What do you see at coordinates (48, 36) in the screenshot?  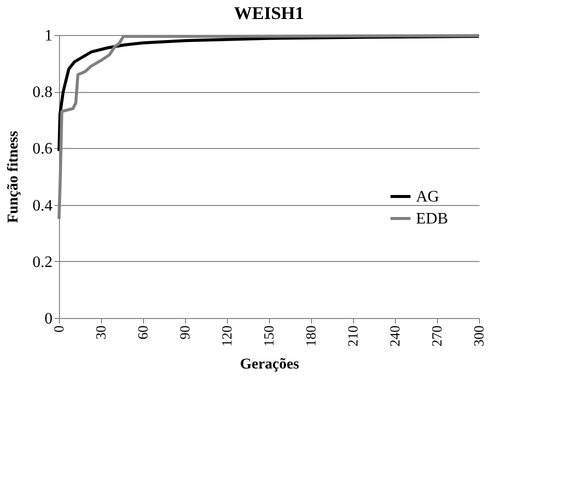 I see `y-tick-label: 1` at bounding box center [48, 36].